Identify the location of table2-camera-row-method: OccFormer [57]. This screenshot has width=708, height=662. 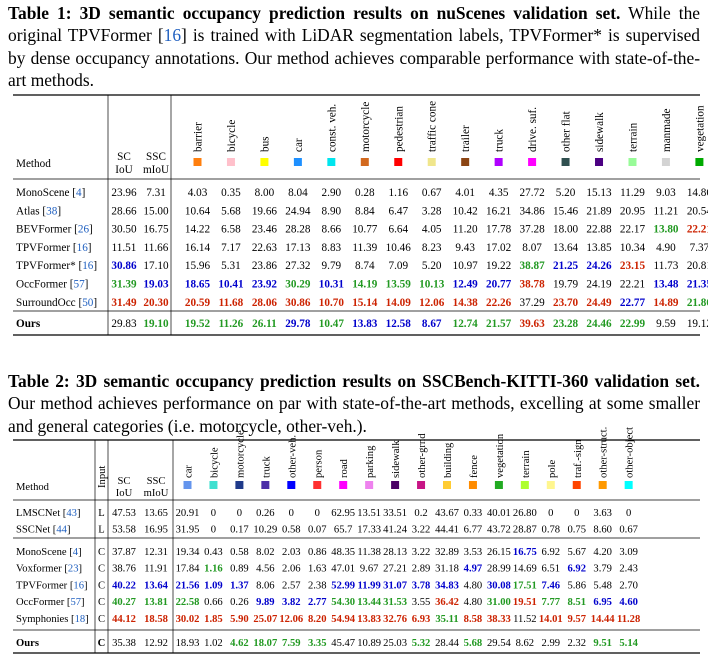
(50, 602).